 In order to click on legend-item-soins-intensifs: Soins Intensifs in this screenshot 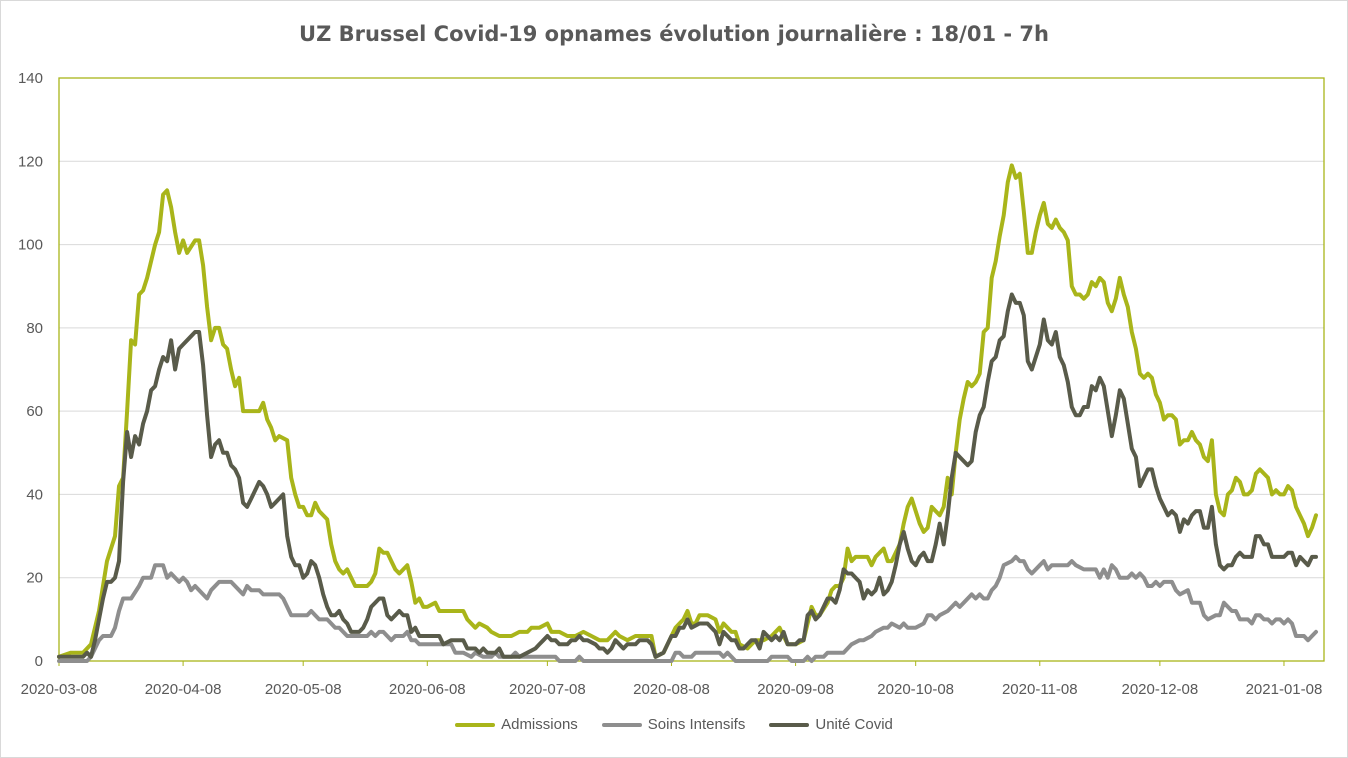, I will do `click(673, 724)`.